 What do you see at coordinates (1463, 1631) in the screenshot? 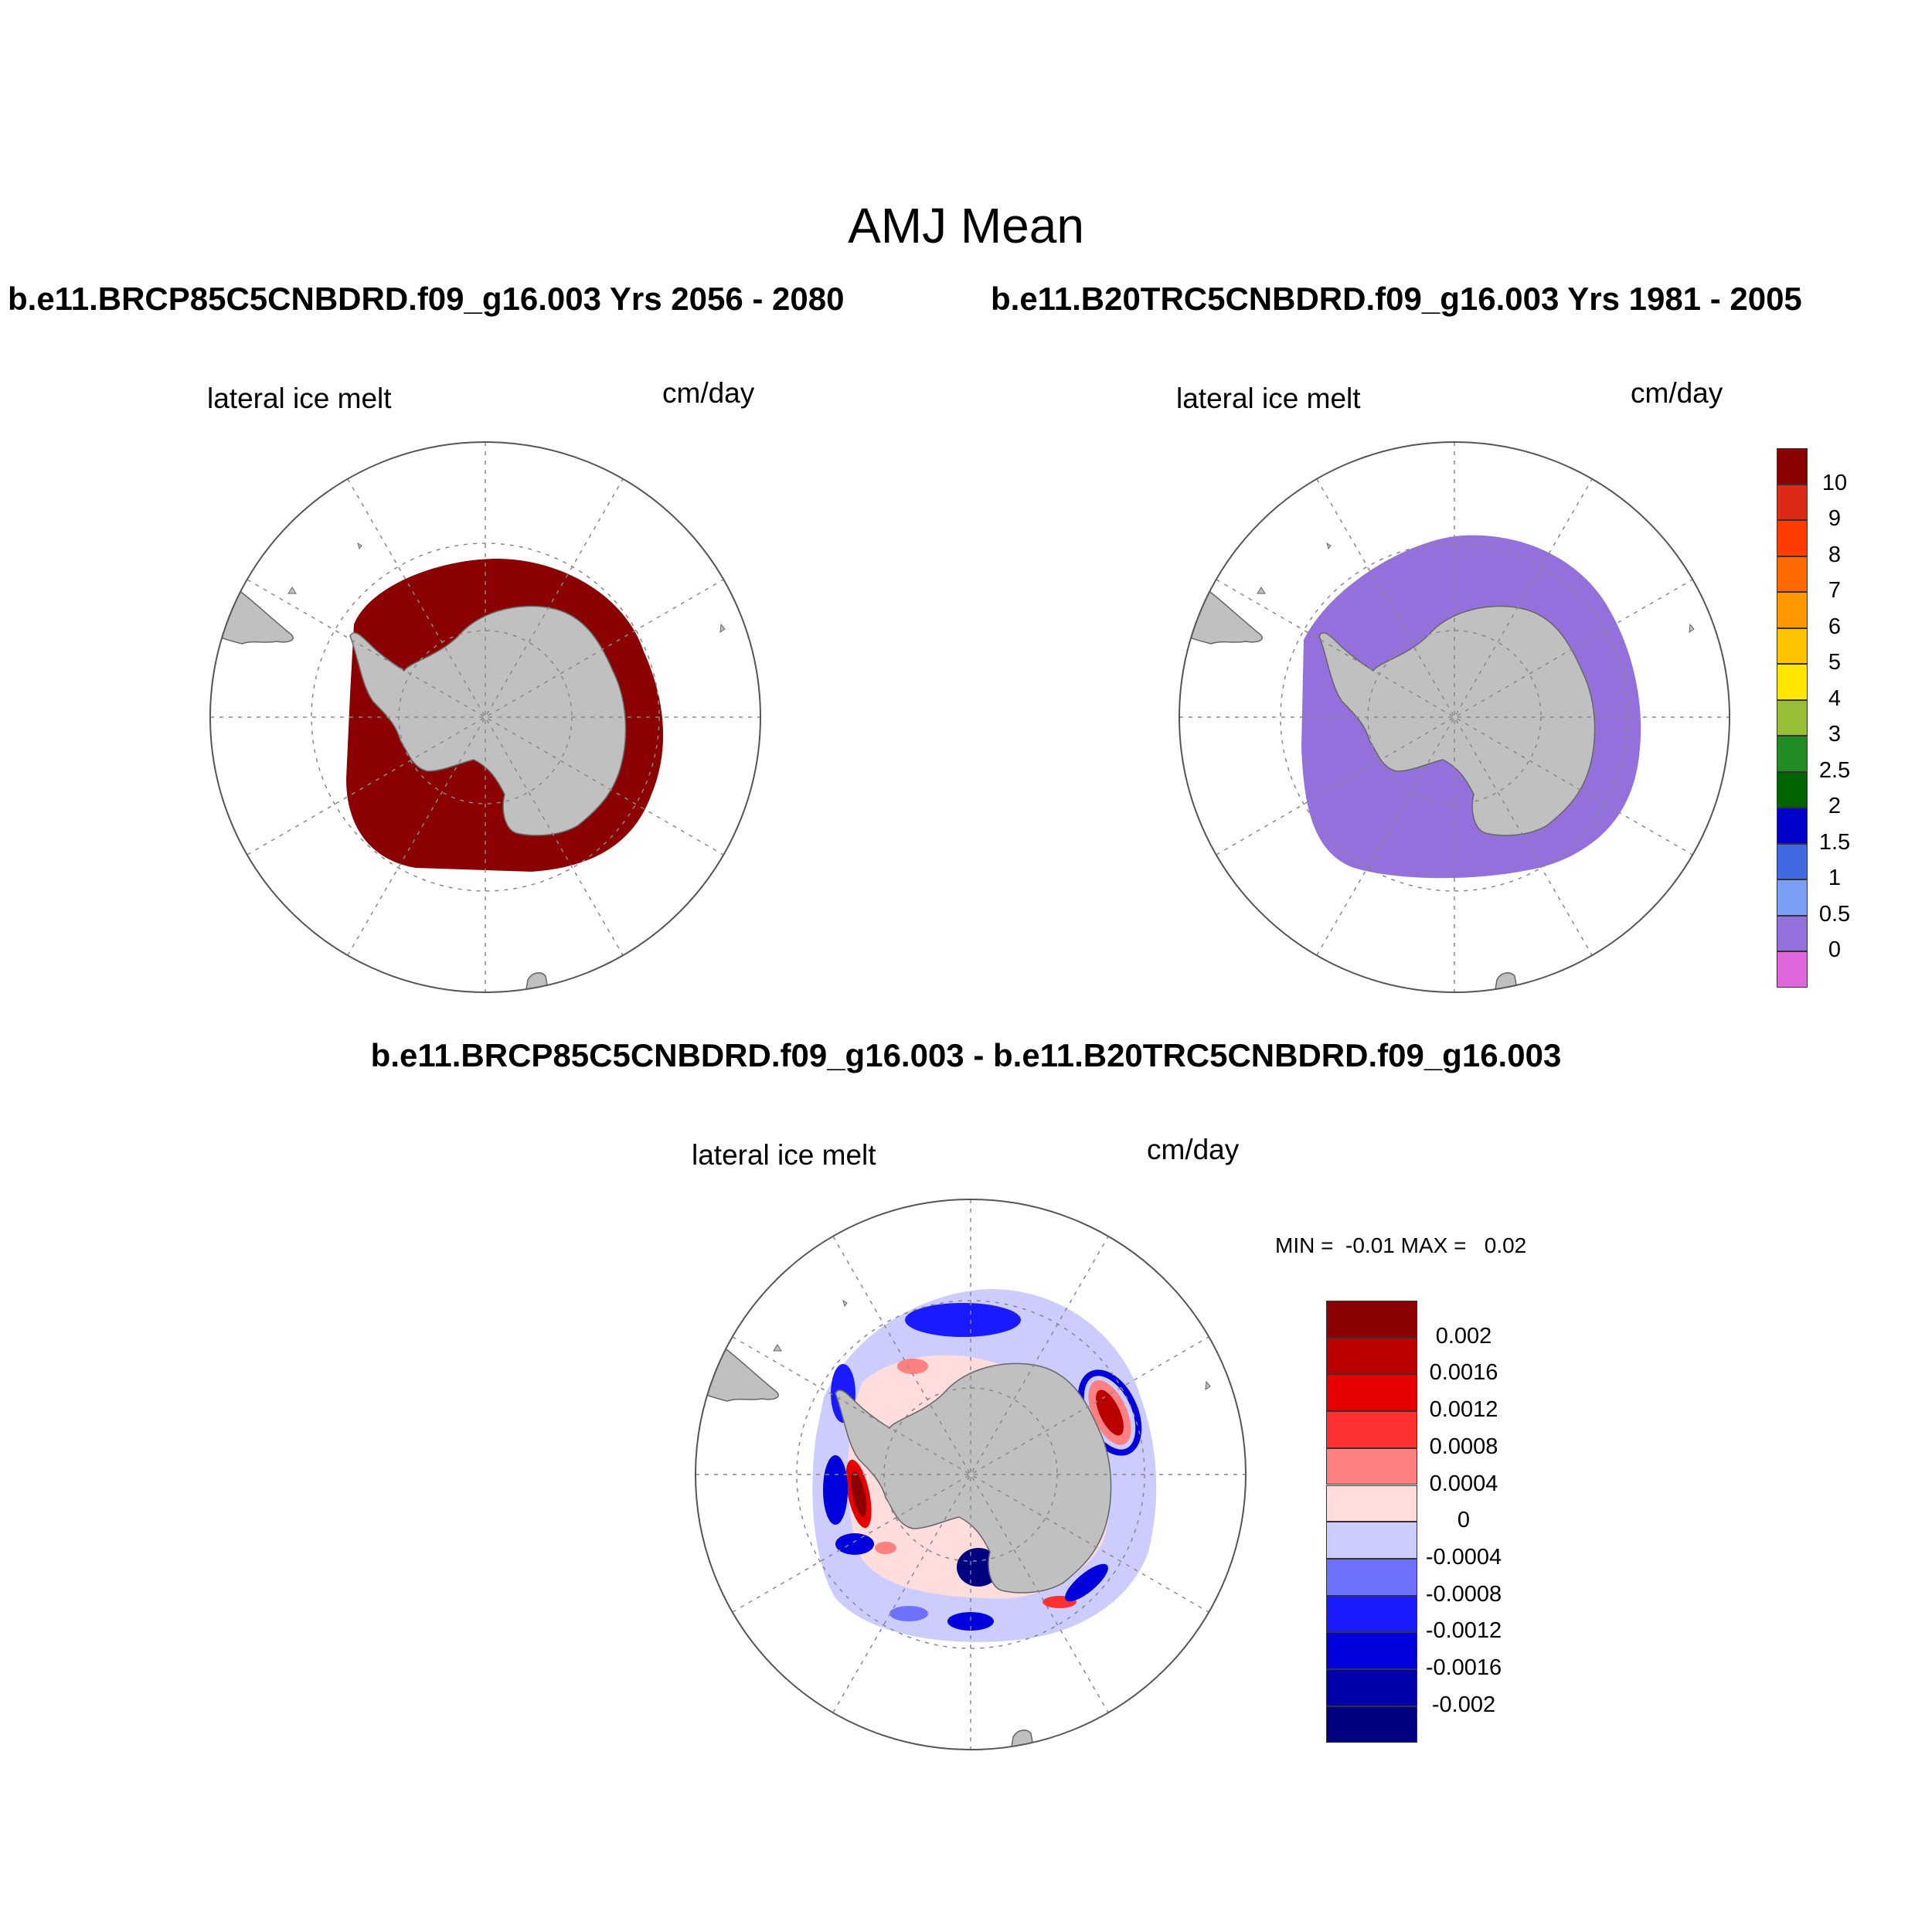
I see `colorbar-tick-label: -0.0012` at bounding box center [1463, 1631].